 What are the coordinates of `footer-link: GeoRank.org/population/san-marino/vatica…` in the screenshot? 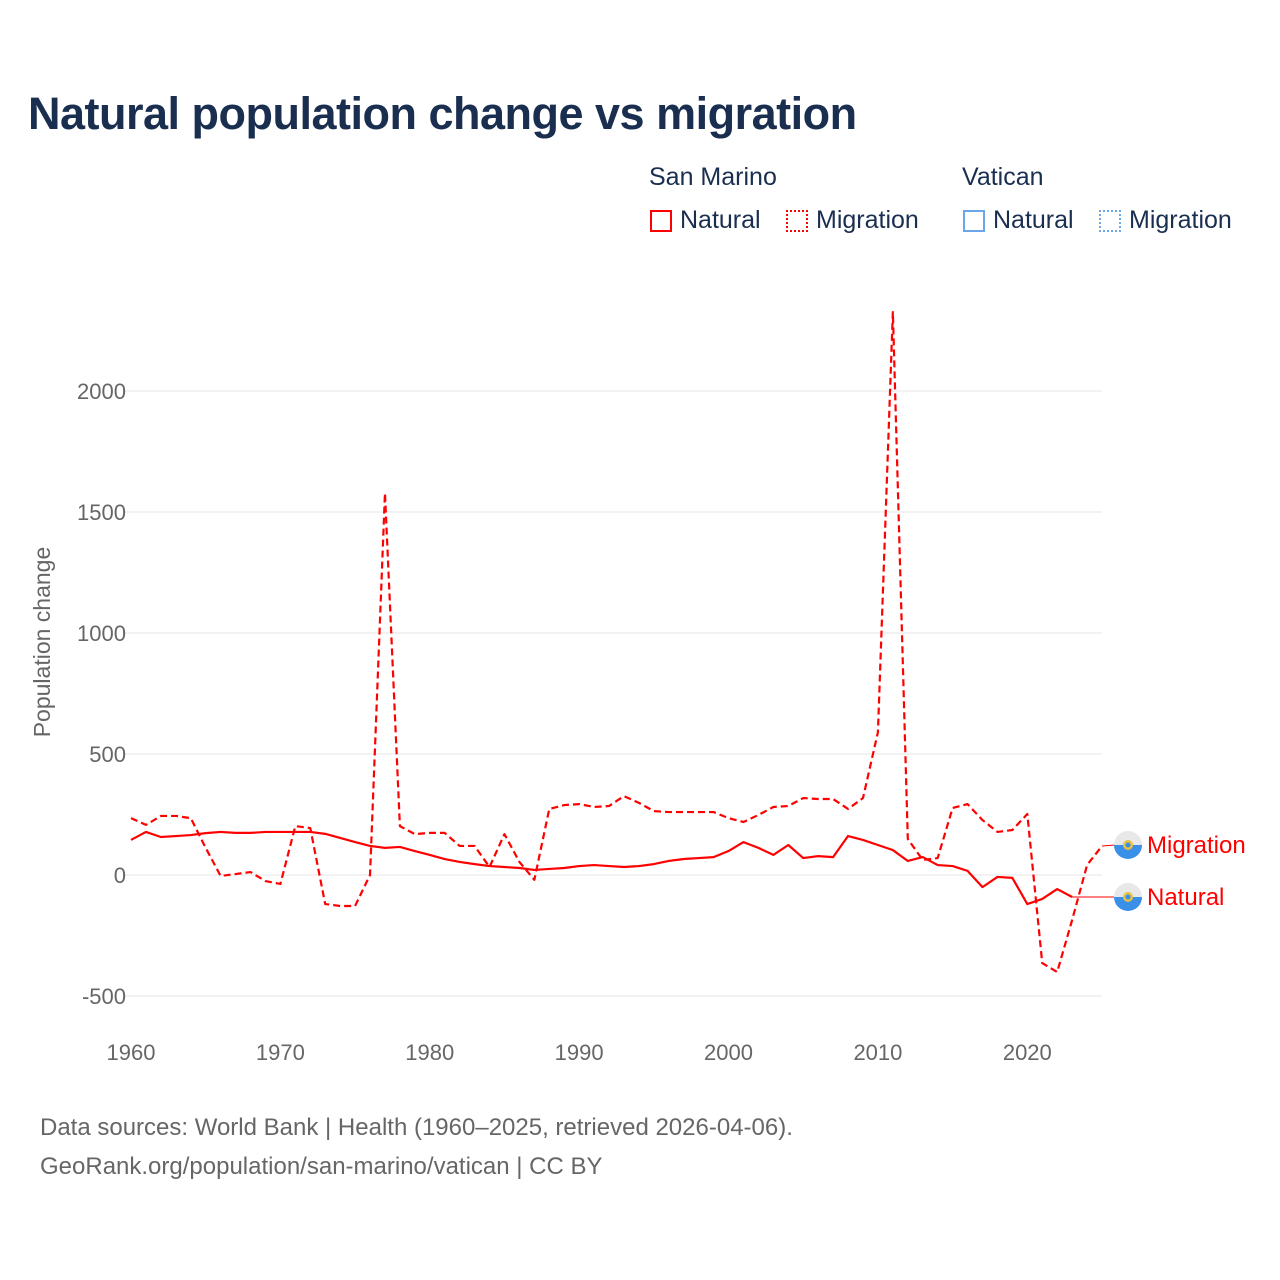 It's located at (321, 1166).